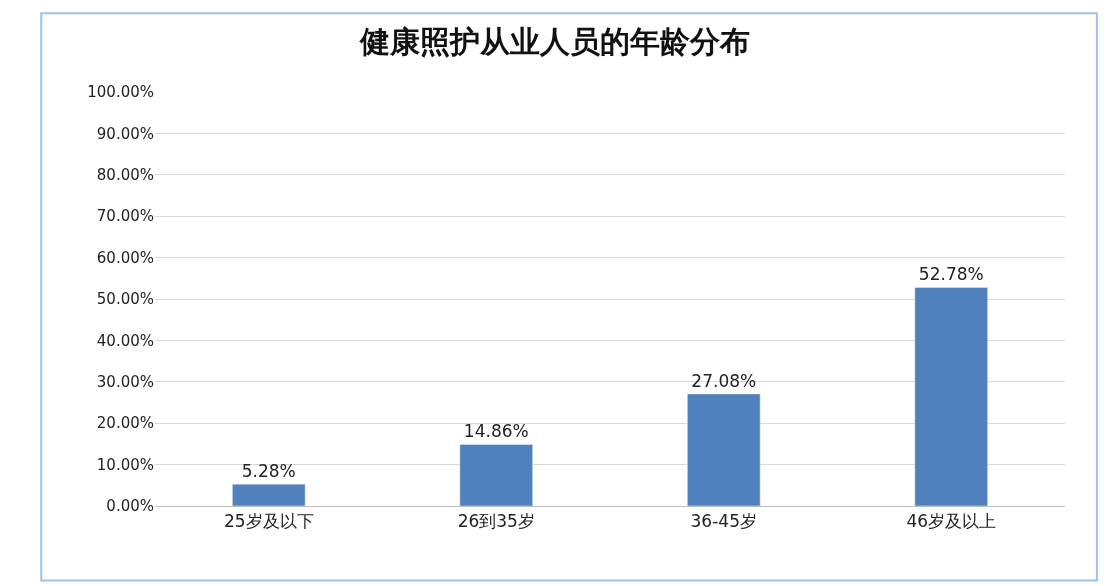 Image resolution: width=1110 pixels, height=586 pixels. I want to click on chart-title: 健康照护从业人员的年龄分布, so click(554, 41).